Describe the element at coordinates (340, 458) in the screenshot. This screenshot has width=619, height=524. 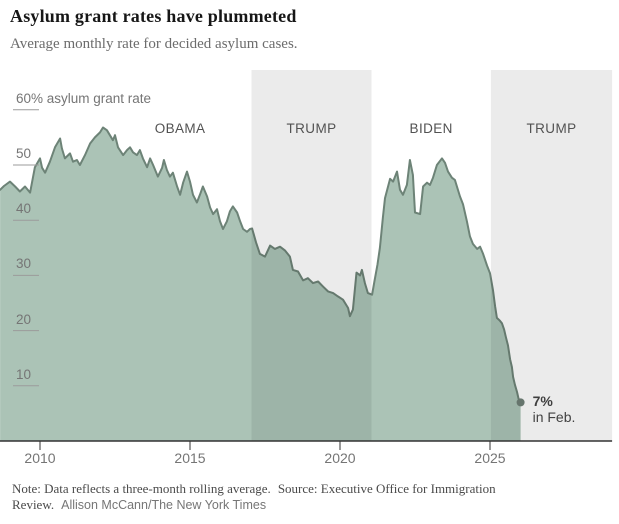
I see `x-axis-label-2020: 2020` at that location.